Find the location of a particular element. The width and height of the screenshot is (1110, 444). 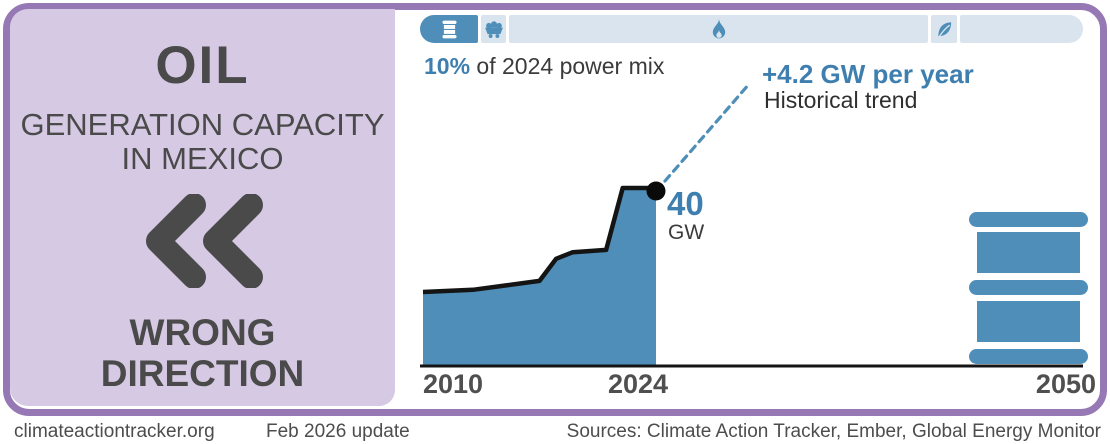

capacity-area-series is located at coordinates (539, 276).